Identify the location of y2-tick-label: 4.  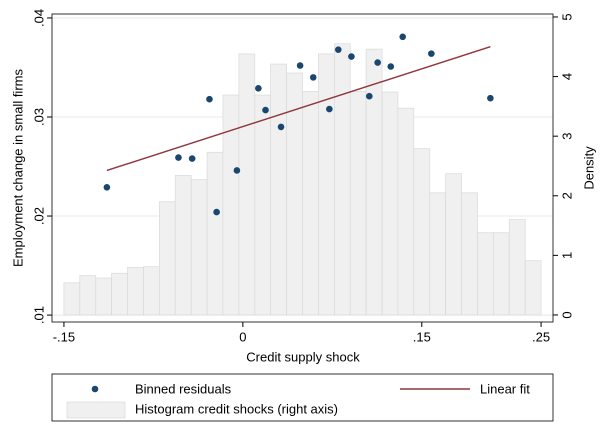
(566, 76).